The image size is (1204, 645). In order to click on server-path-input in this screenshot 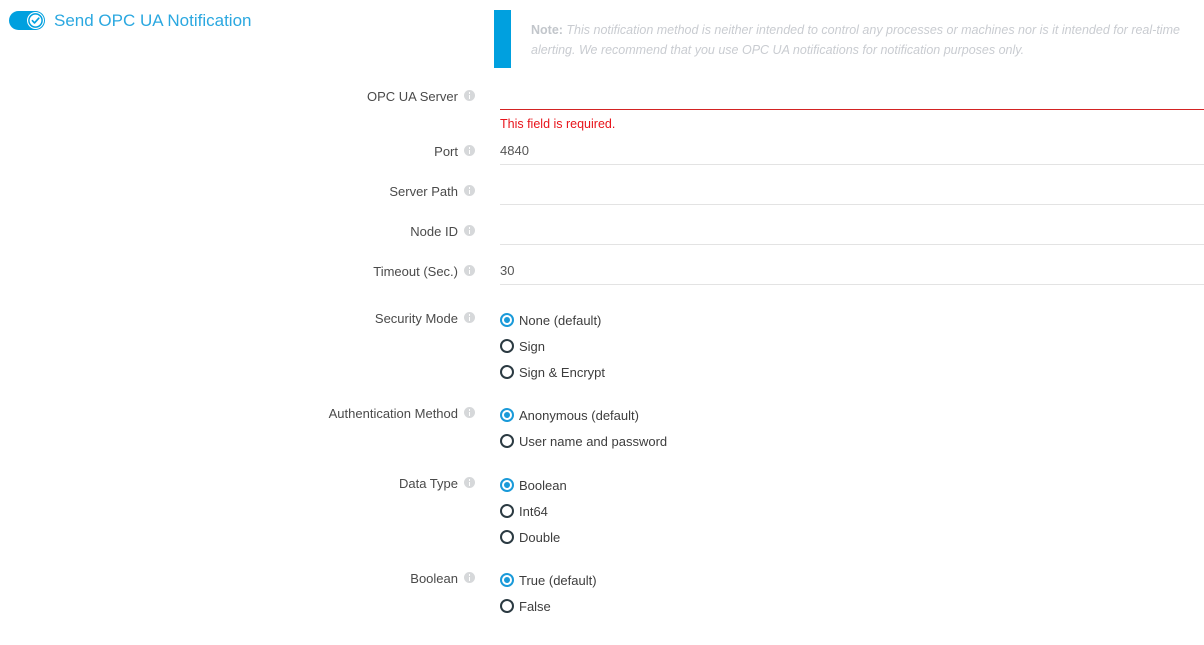, I will do `click(852, 194)`.